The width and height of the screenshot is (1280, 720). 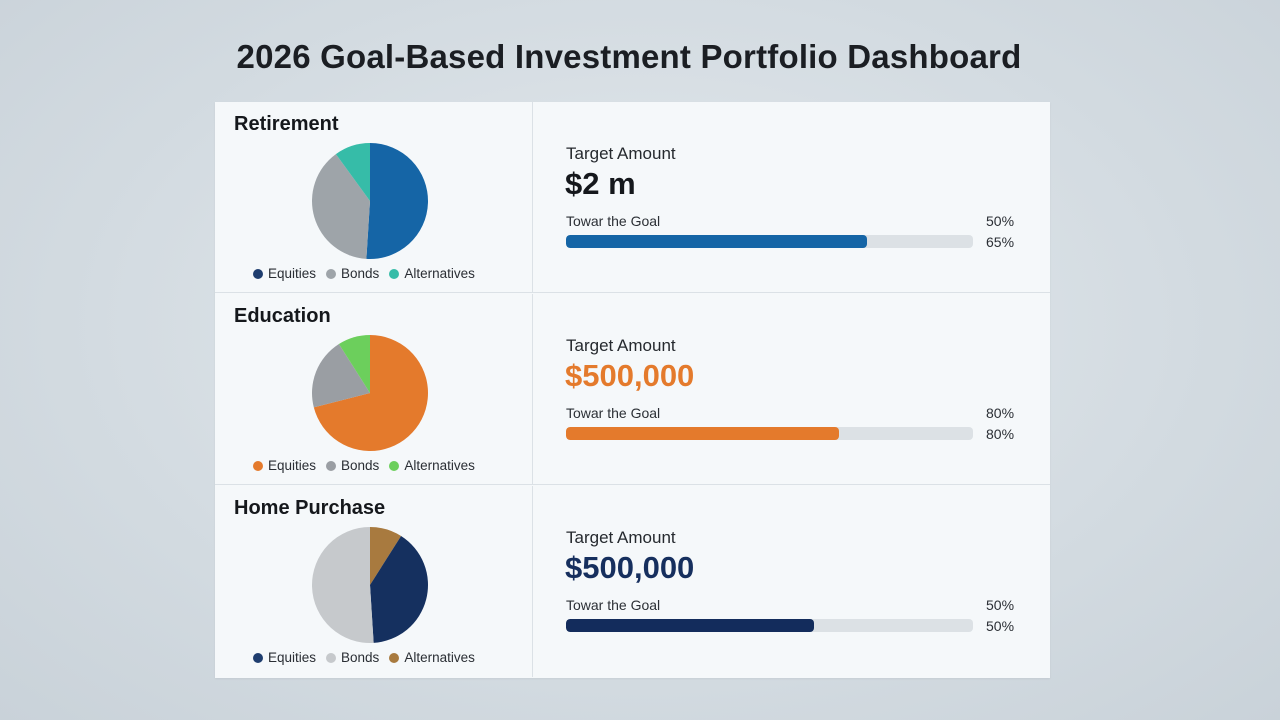 What do you see at coordinates (282, 316) in the screenshot?
I see `goal-name: Education` at bounding box center [282, 316].